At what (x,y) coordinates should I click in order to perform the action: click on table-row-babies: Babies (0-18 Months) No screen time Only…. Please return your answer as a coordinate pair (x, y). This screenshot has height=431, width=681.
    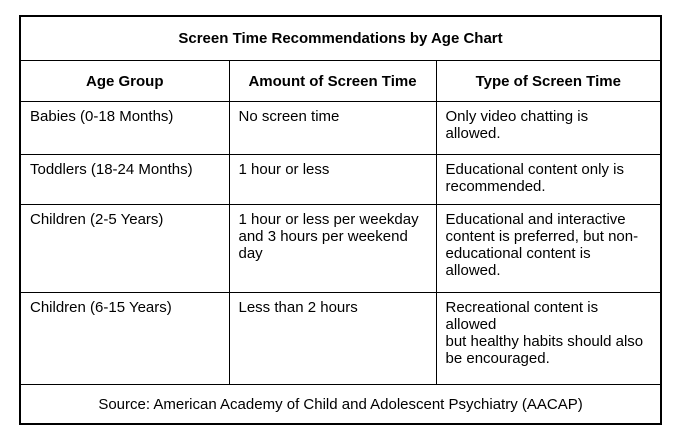
    Looking at the image, I should click on (340, 128).